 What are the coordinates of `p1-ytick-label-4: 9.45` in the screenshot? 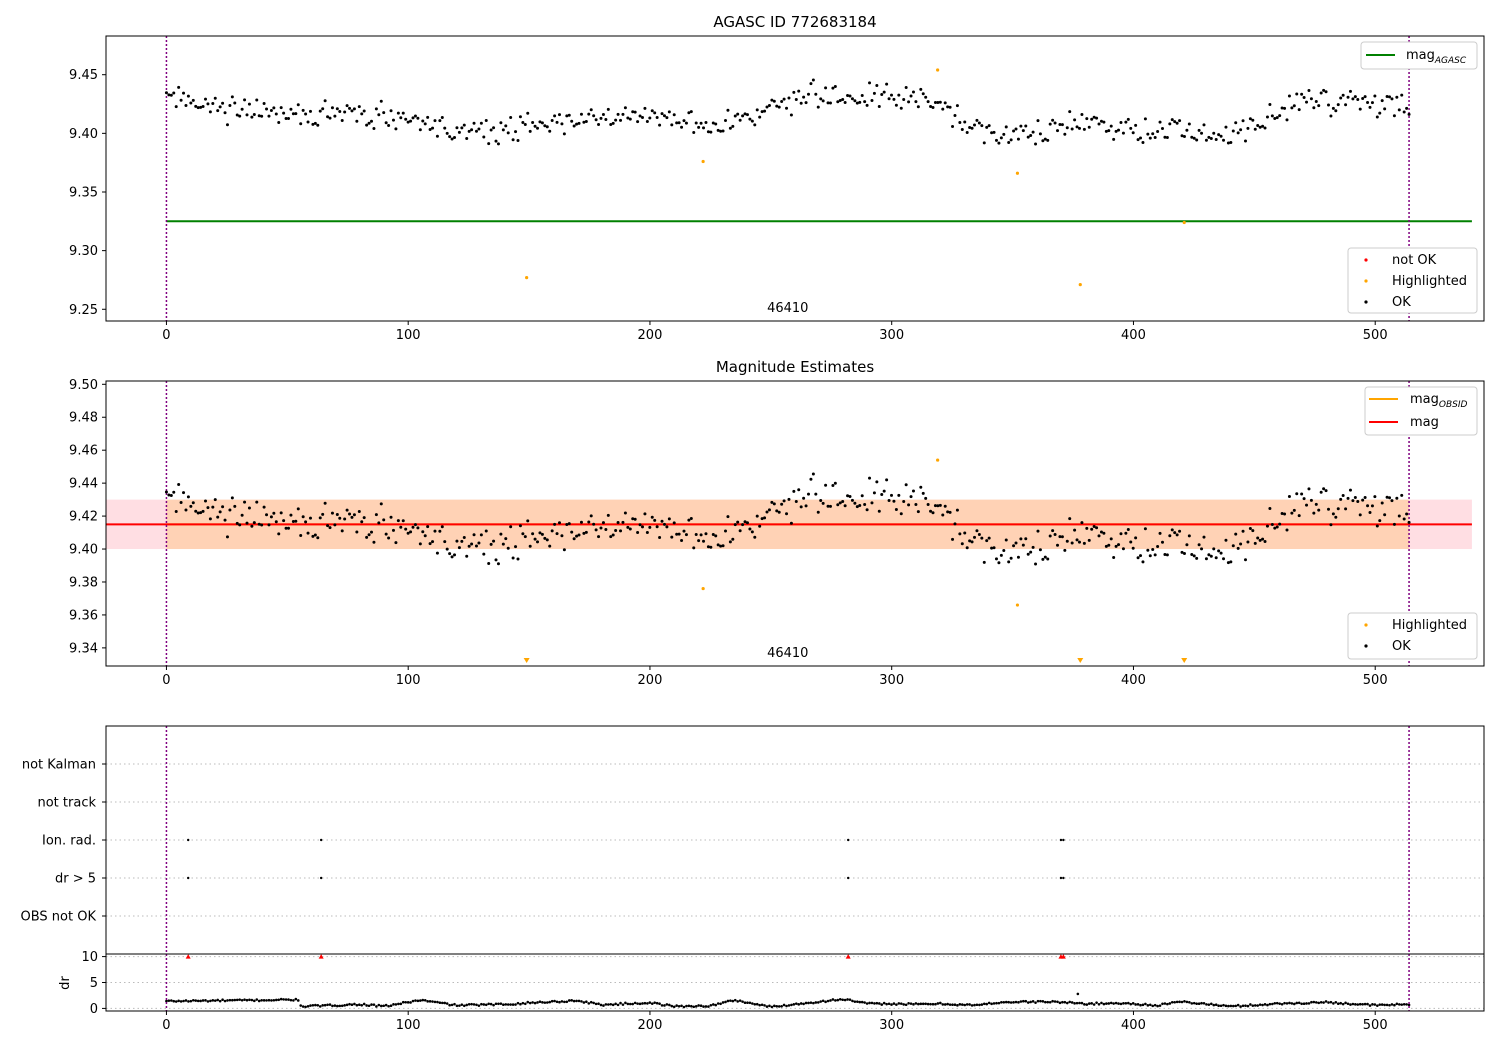 It's located at (83, 75).